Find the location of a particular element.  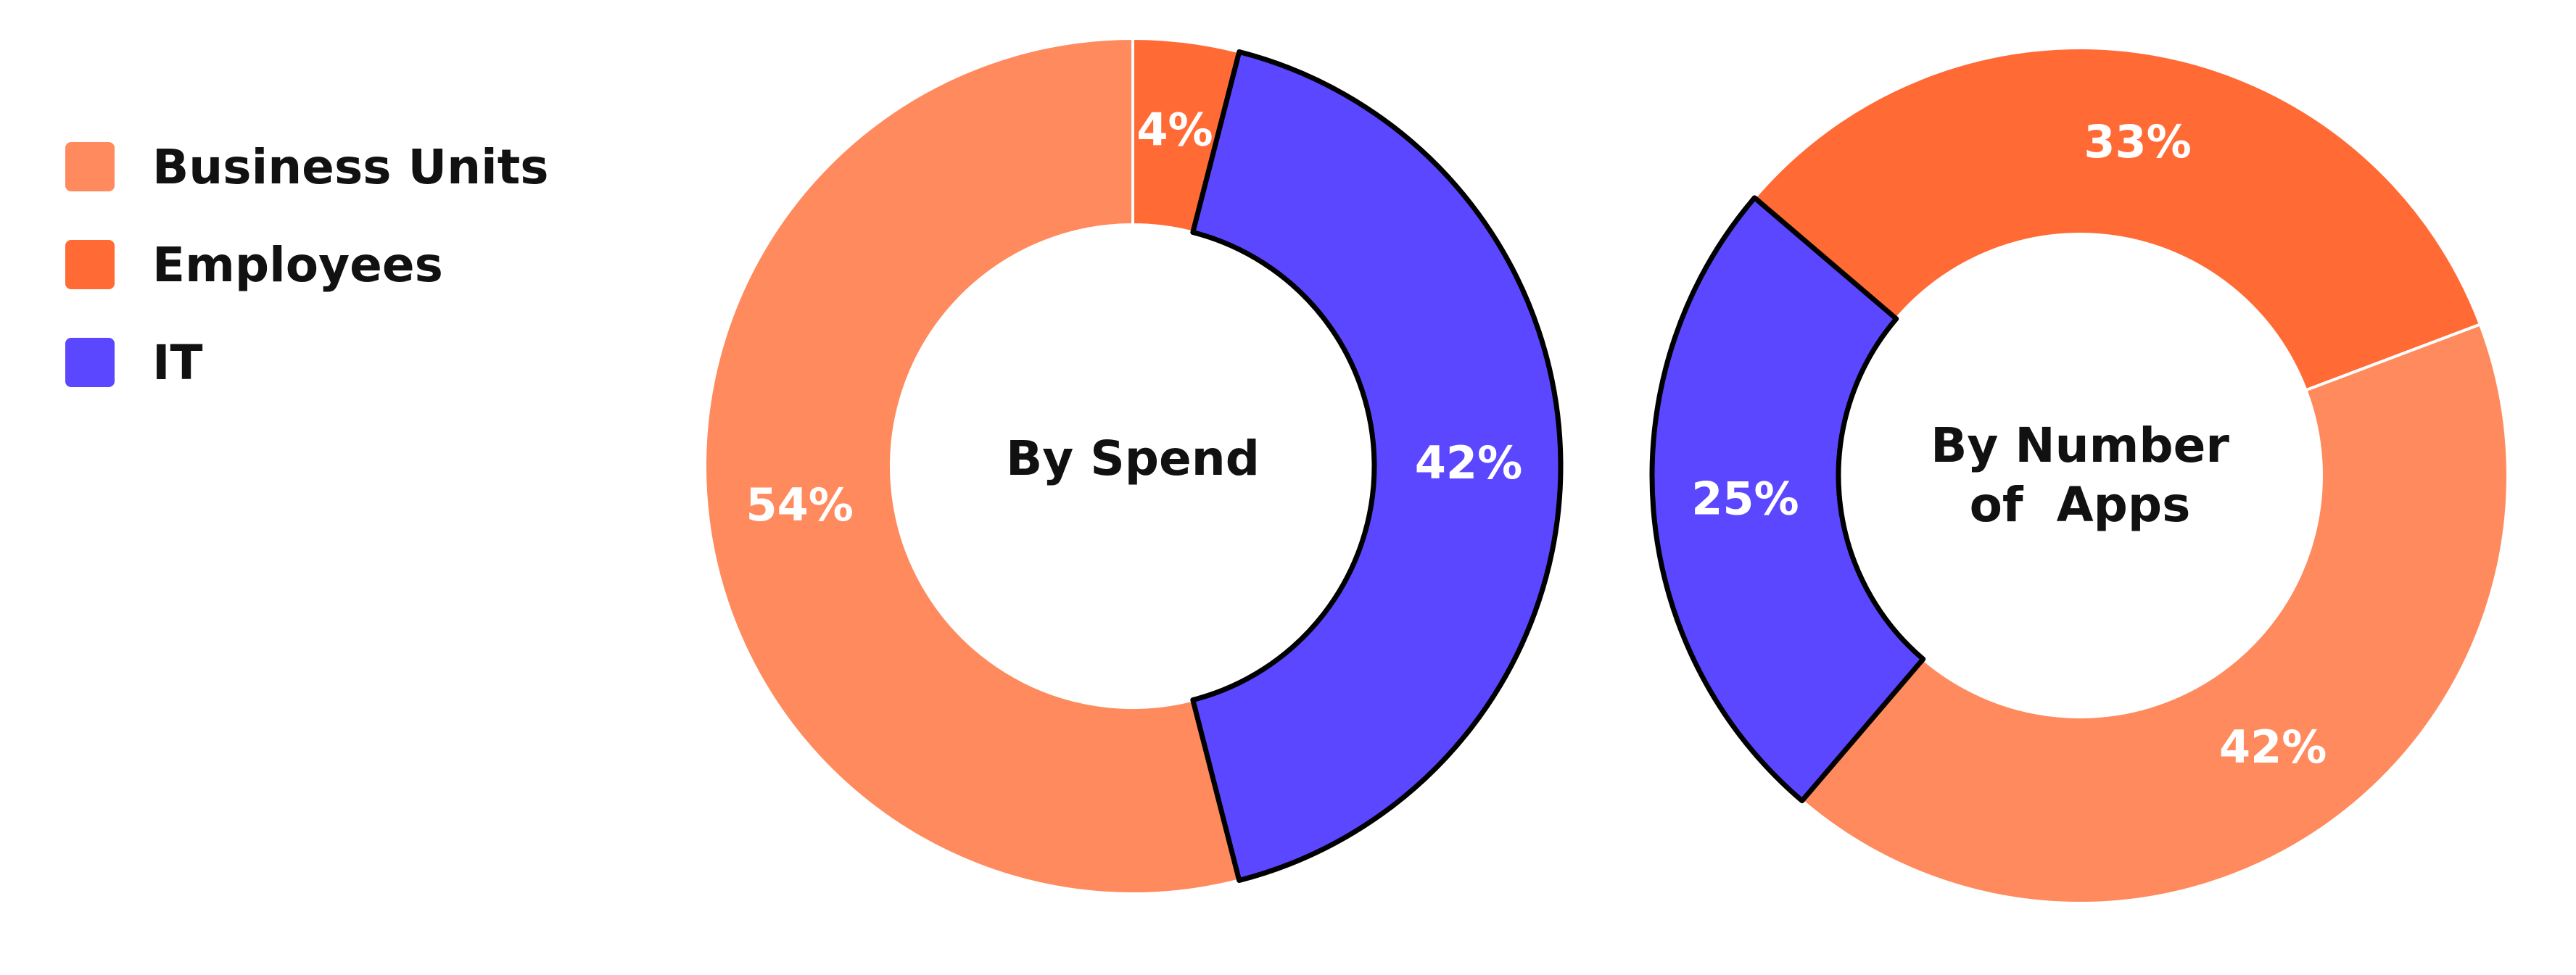

slice-label-employees: 4% is located at coordinates (1174, 130).